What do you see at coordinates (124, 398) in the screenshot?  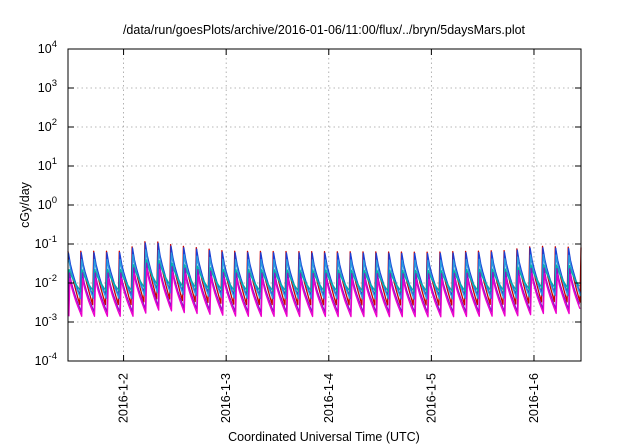 I see `x-tick-label: 2016-1-2` at bounding box center [124, 398].